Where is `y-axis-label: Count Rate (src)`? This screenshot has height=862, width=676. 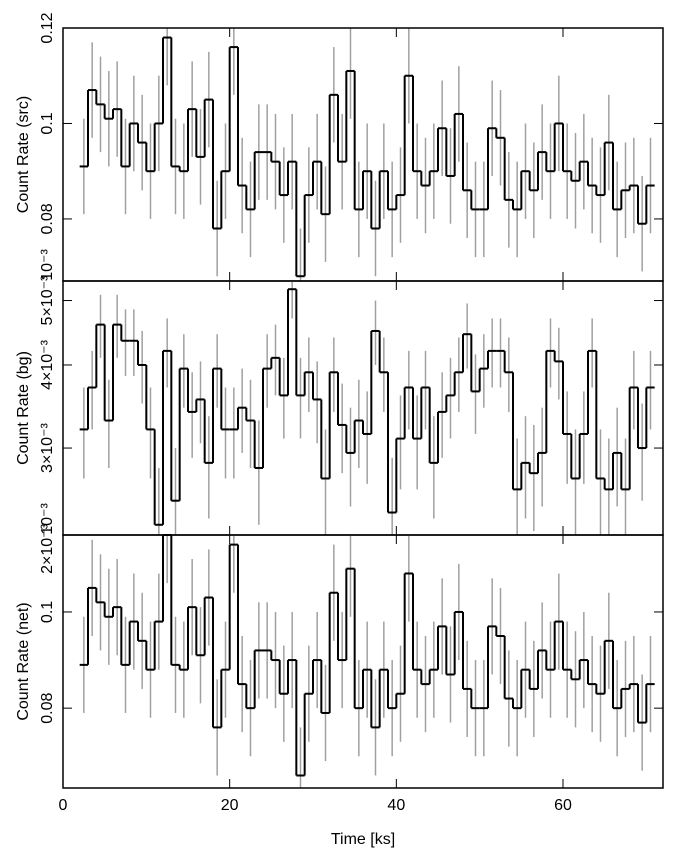
y-axis-label: Count Rate (src) is located at coordinates (23, 154).